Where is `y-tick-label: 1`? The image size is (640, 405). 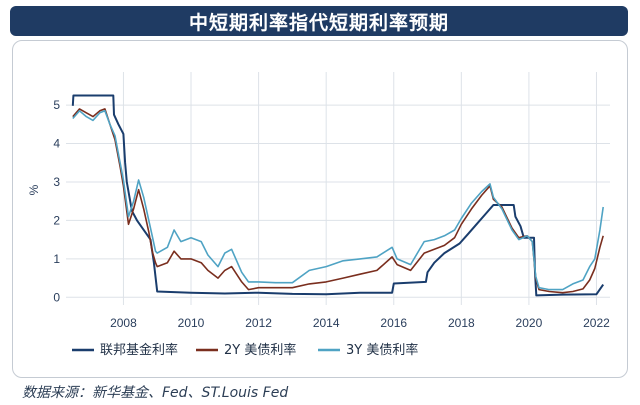 y-tick-label: 1 is located at coordinates (56, 259).